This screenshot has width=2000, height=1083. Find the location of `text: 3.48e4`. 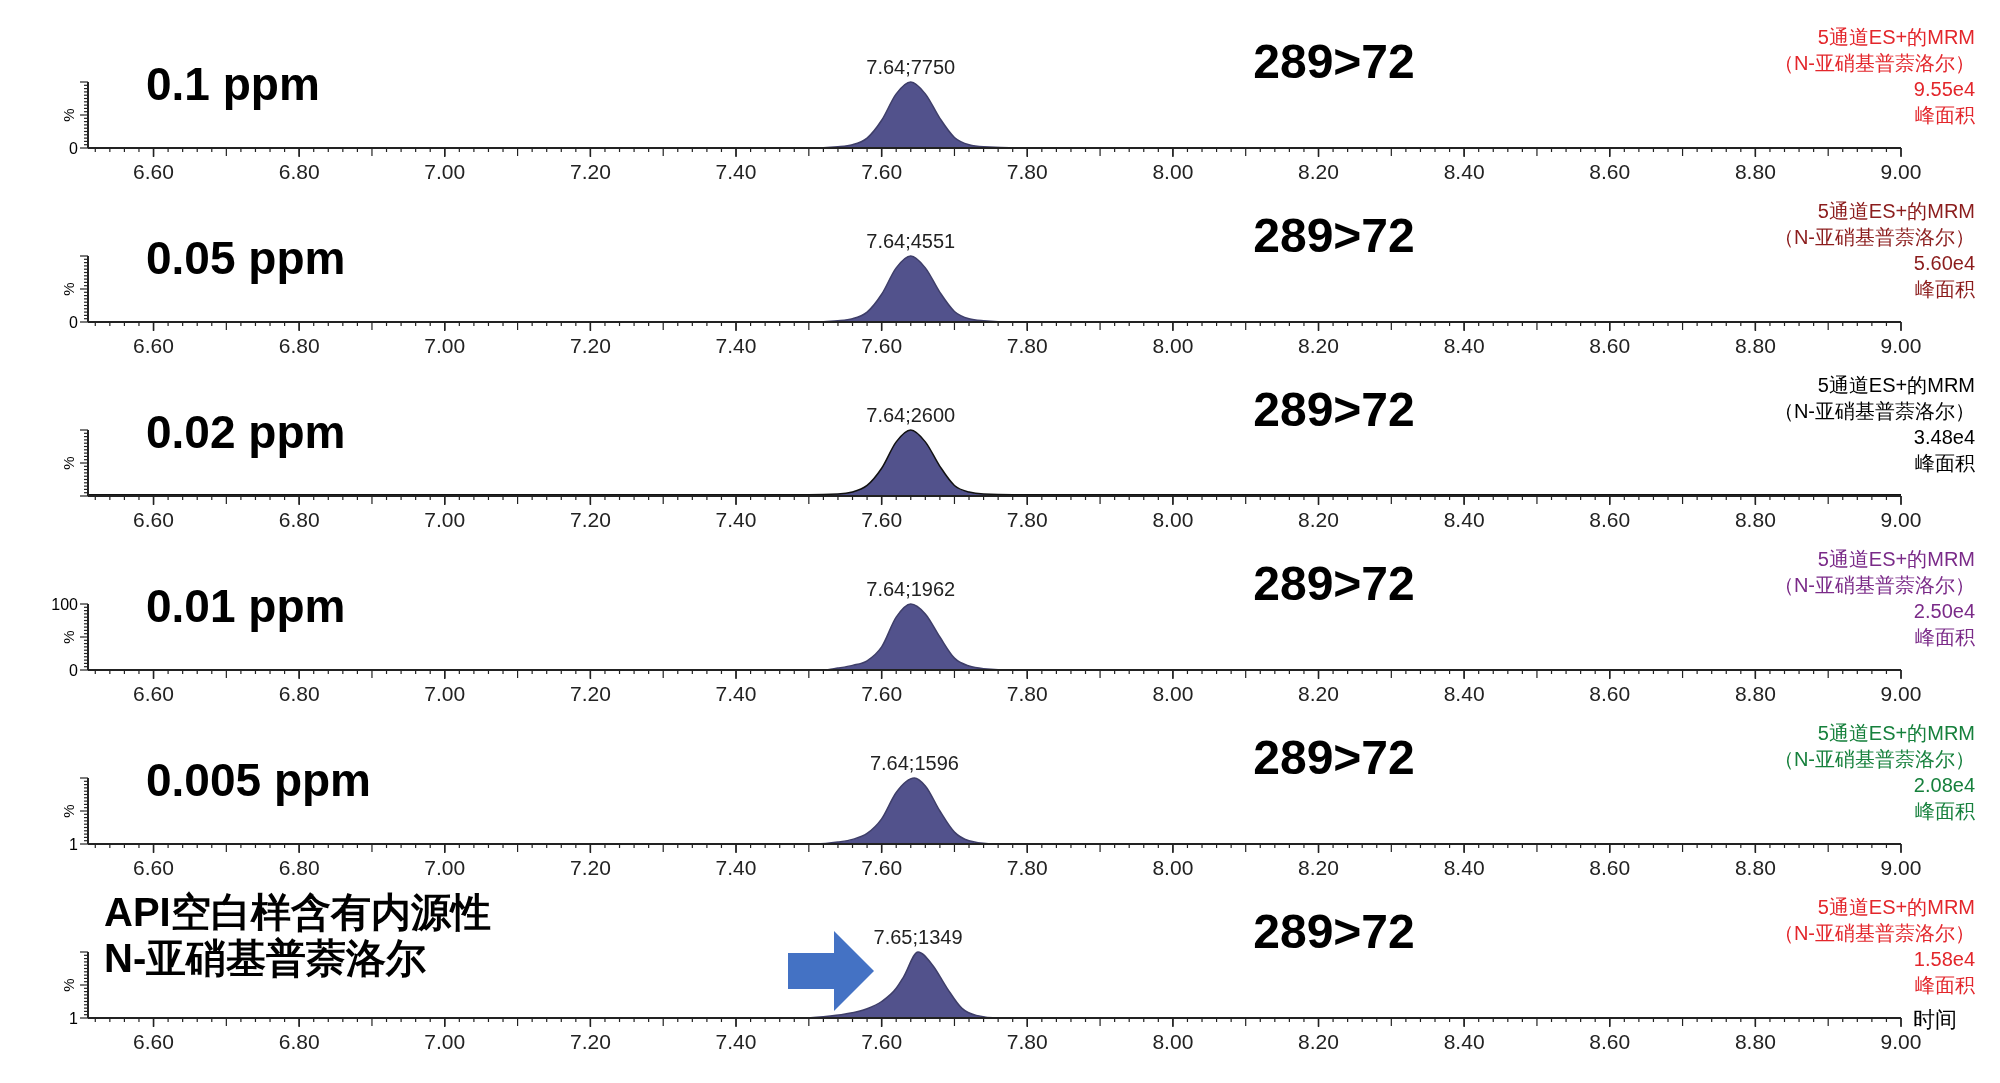

text: 3.48e4 is located at coordinates (1944, 437).